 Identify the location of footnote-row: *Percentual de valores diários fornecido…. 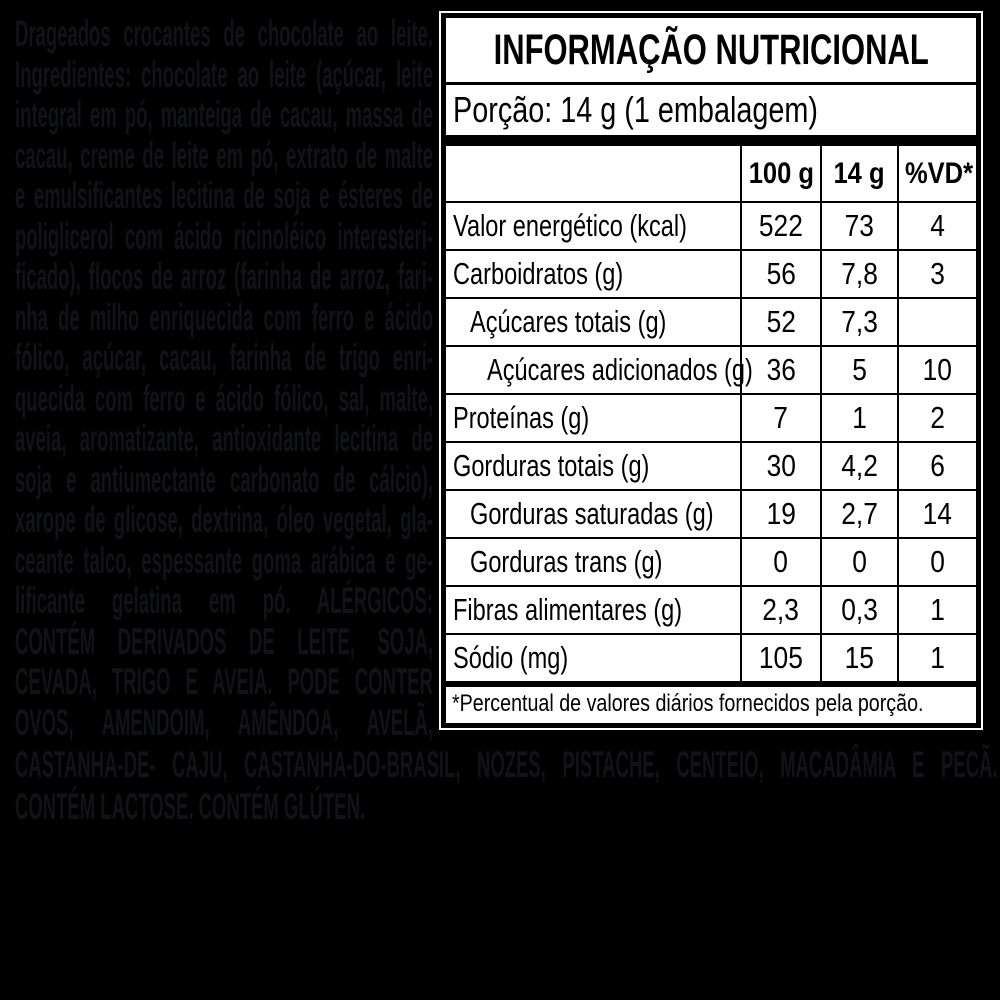
(711, 704).